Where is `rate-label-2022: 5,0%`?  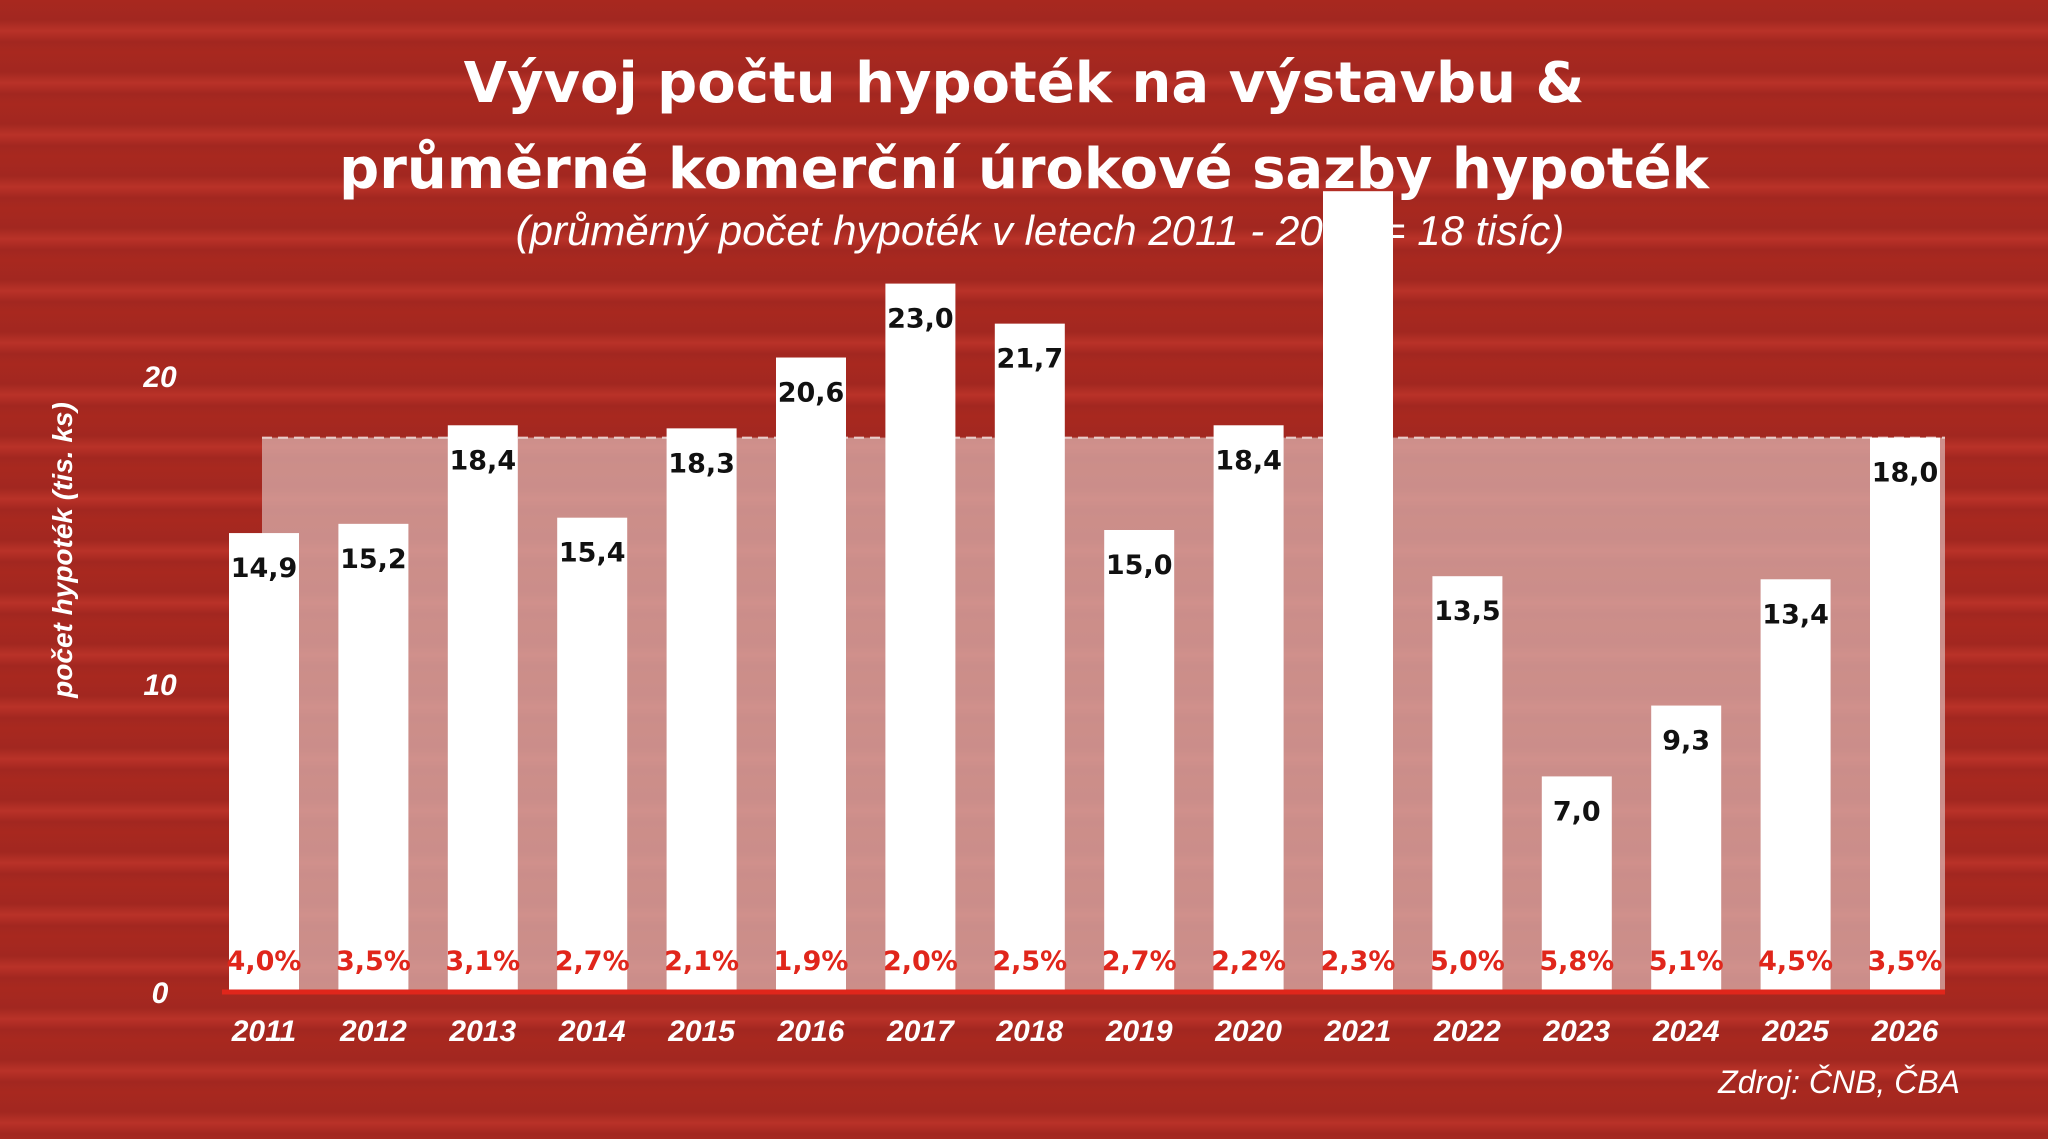
rate-label-2022: 5,0% is located at coordinates (1467, 961).